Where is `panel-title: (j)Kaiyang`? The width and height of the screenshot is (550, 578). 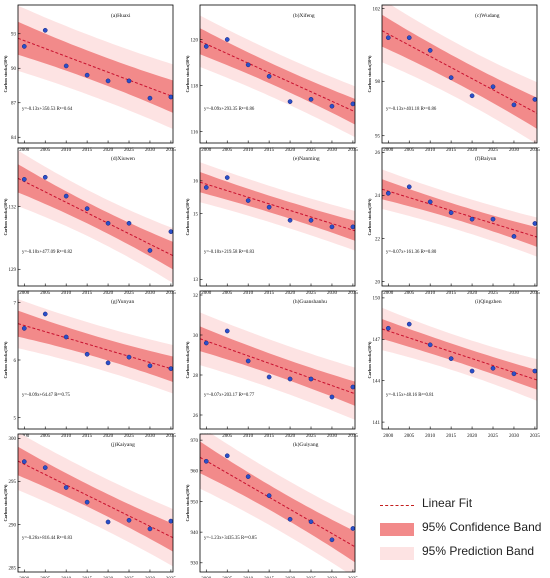 panel-title: (j)Kaiyang is located at coordinates (123, 444).